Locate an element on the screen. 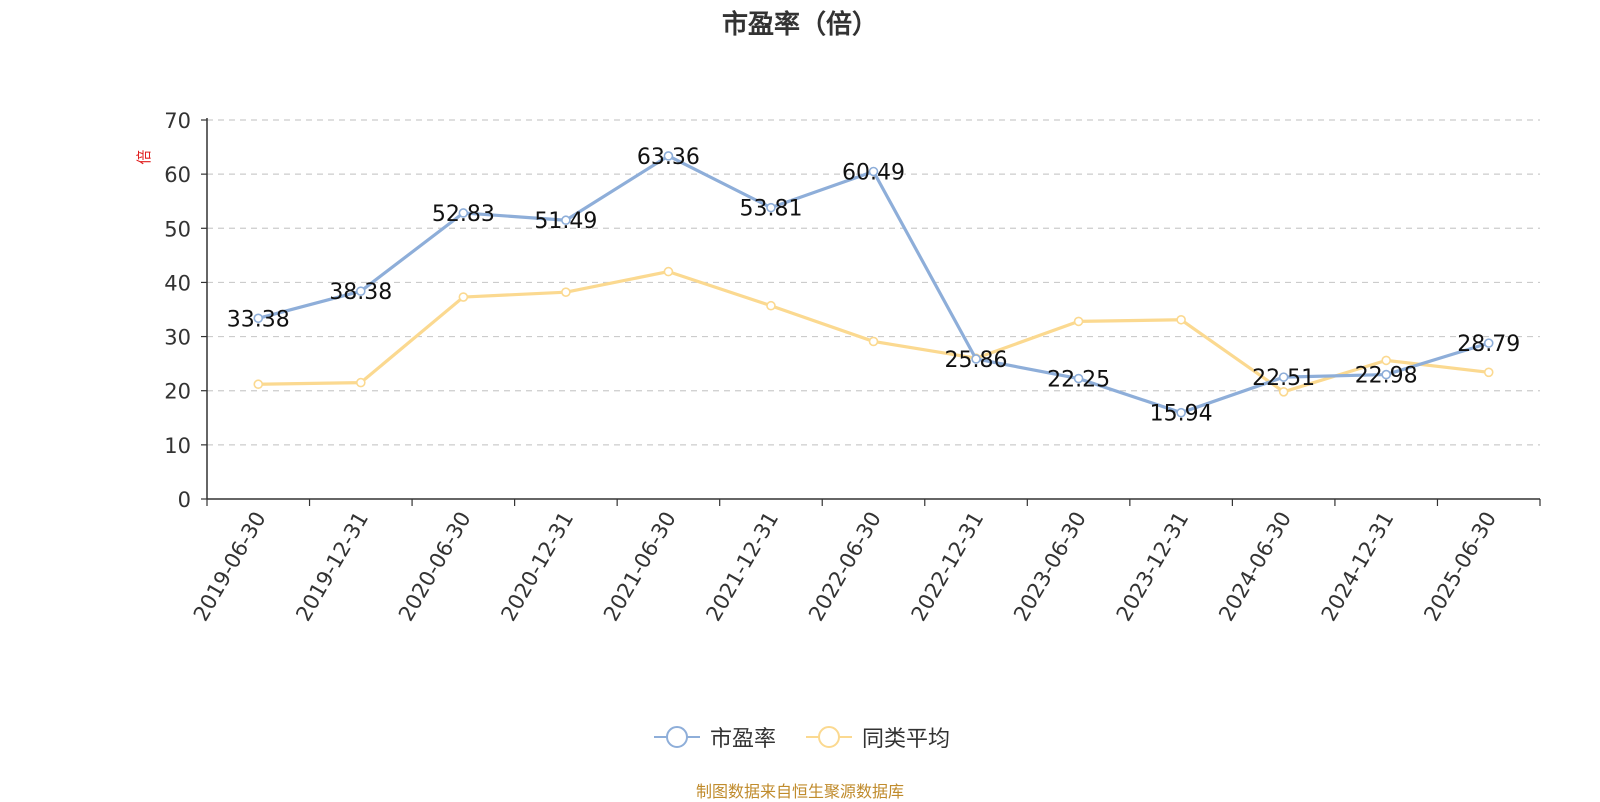 The image size is (1600, 802). data-label: 38.38 is located at coordinates (360, 292).